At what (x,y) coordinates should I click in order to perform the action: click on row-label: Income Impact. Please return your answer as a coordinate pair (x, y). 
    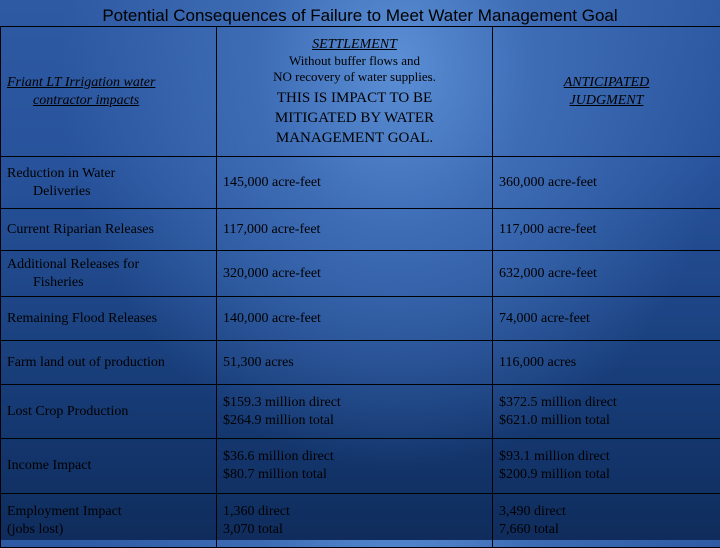
    Looking at the image, I should click on (109, 466).